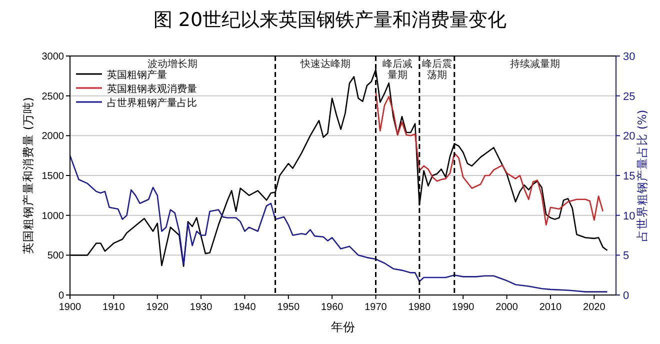 This screenshot has width=660, height=344. I want to click on x-tick-label: 1910, so click(114, 307).